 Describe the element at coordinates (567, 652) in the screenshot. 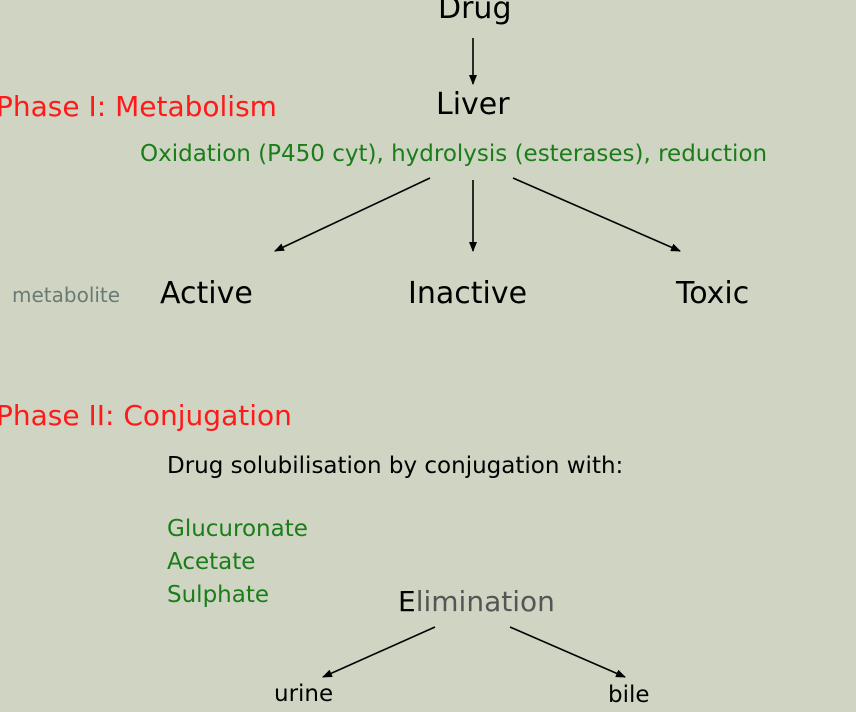

I see `arrow-elimination-to-bile` at that location.